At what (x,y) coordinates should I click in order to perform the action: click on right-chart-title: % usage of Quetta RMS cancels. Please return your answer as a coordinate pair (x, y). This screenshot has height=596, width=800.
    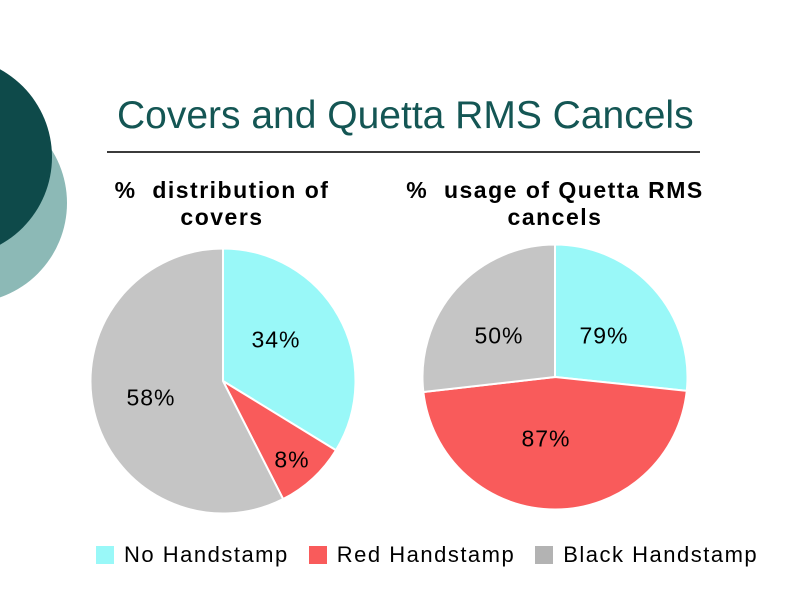
    Looking at the image, I should click on (555, 204).